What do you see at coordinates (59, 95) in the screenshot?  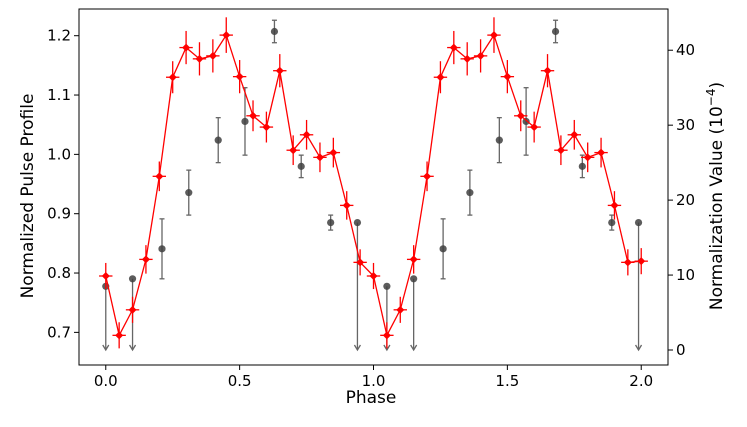 I see `y-tick-label: 1.1` at bounding box center [59, 95].